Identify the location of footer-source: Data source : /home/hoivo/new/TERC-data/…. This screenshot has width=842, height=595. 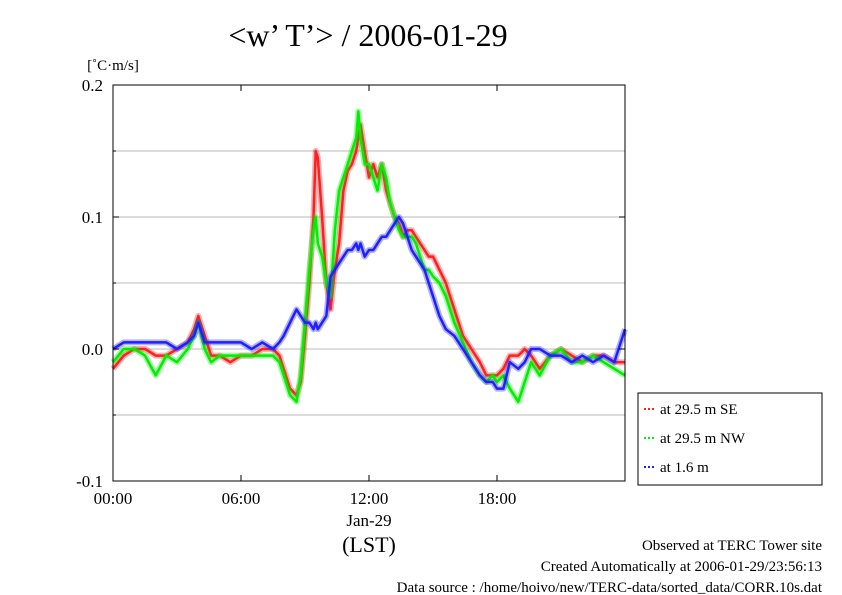
(610, 587).